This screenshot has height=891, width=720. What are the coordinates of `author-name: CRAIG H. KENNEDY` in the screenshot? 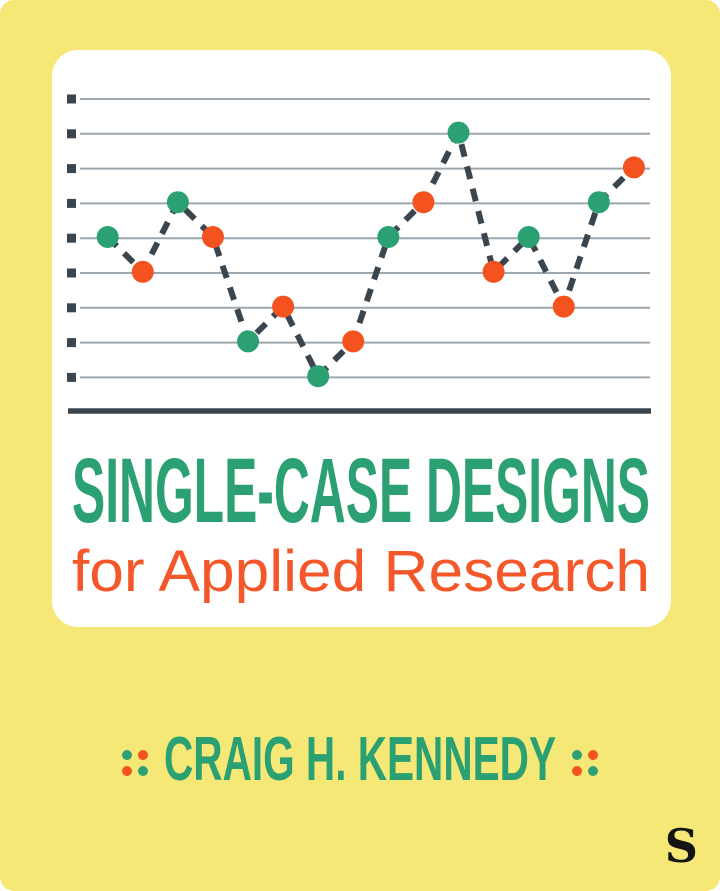 It's located at (360, 759).